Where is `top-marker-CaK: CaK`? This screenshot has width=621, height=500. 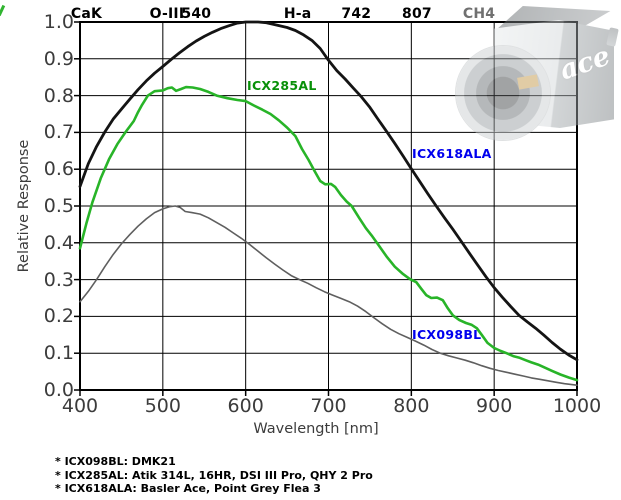 top-marker-CaK: CaK is located at coordinates (86, 14).